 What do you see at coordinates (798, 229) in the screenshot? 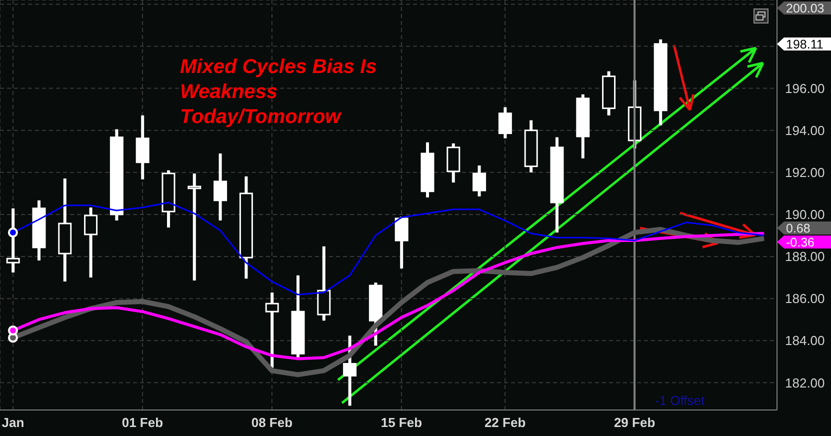
I see `text: 0.68` at bounding box center [798, 229].